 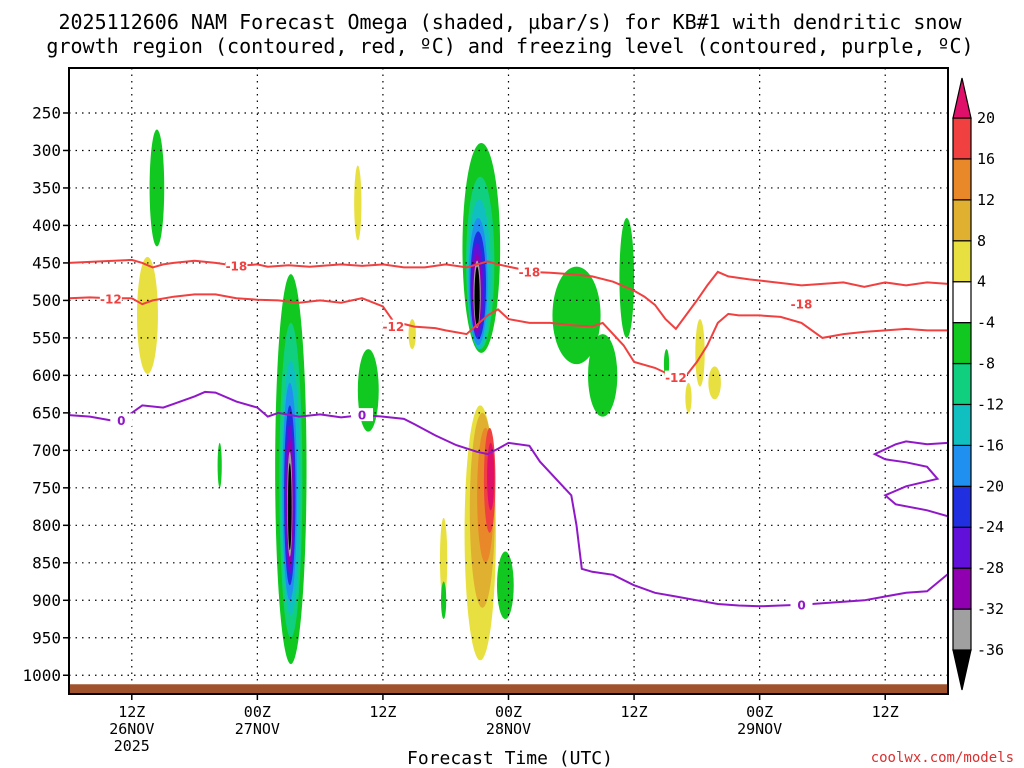 I want to click on x-tick-label: 27NOV, so click(x=257, y=729).